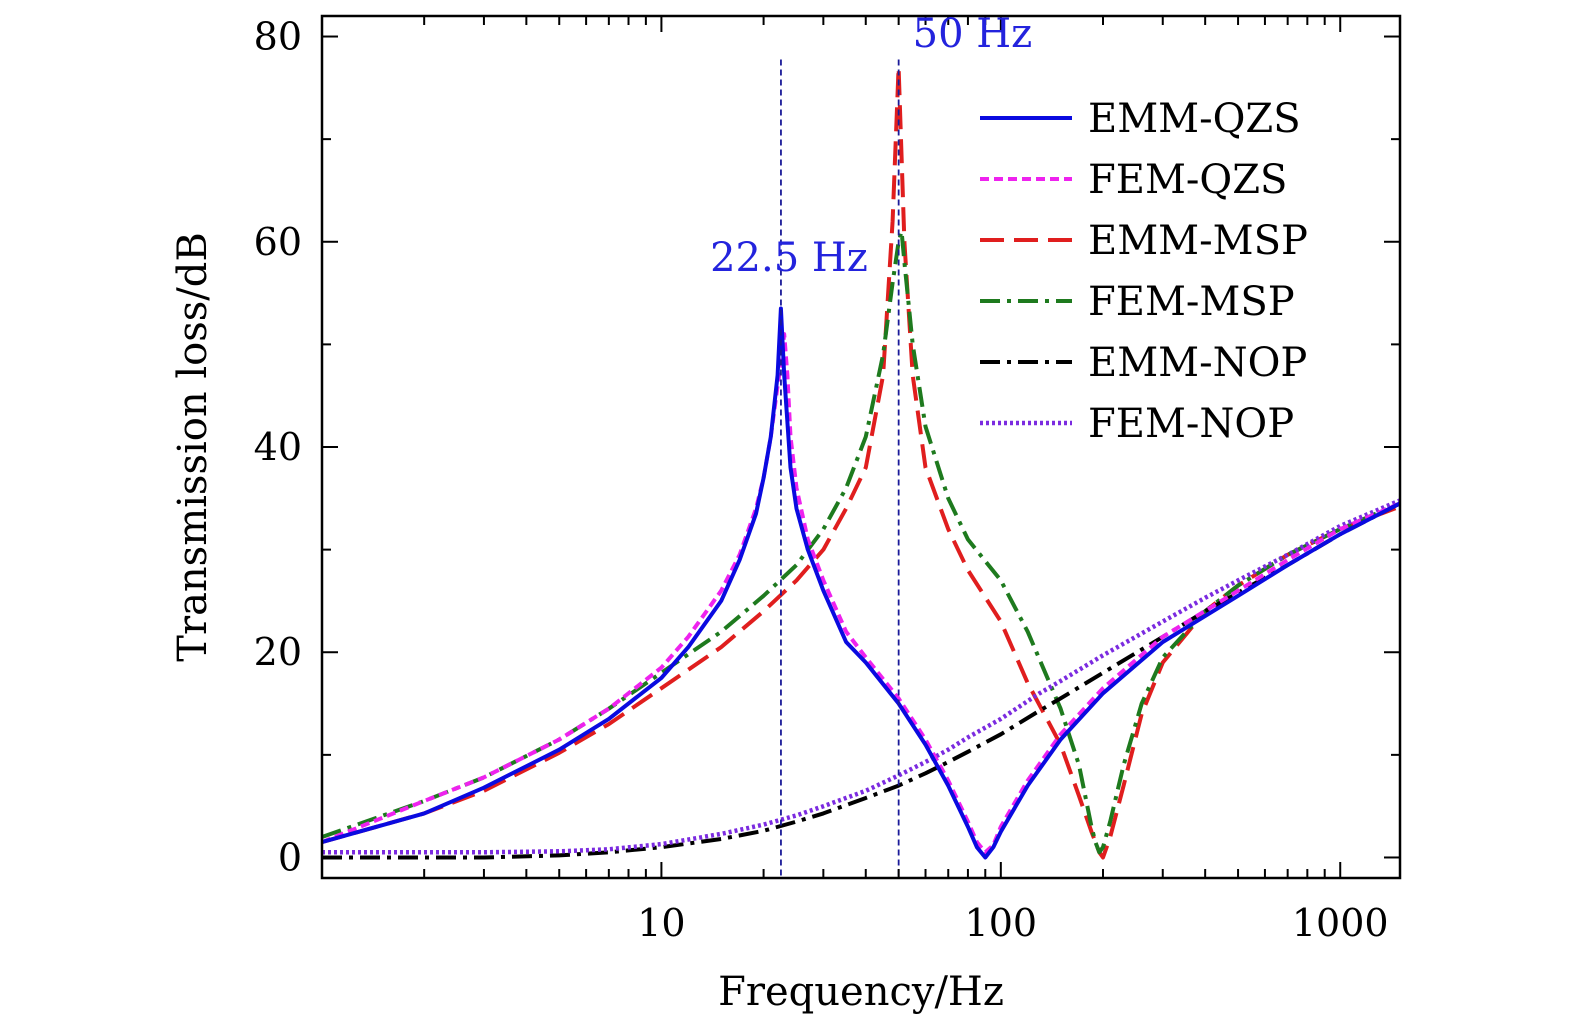 Image resolution: width=1575 pixels, height=1033 pixels. I want to click on annotations: 22.5 Hz 50 Hz, so click(871, 146).